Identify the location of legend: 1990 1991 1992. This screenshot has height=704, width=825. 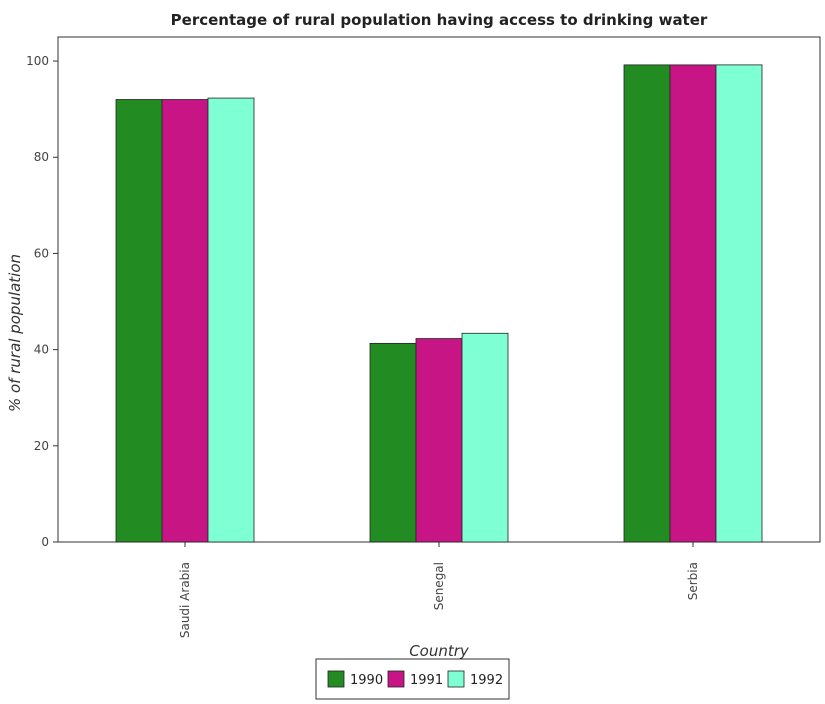
(412, 679).